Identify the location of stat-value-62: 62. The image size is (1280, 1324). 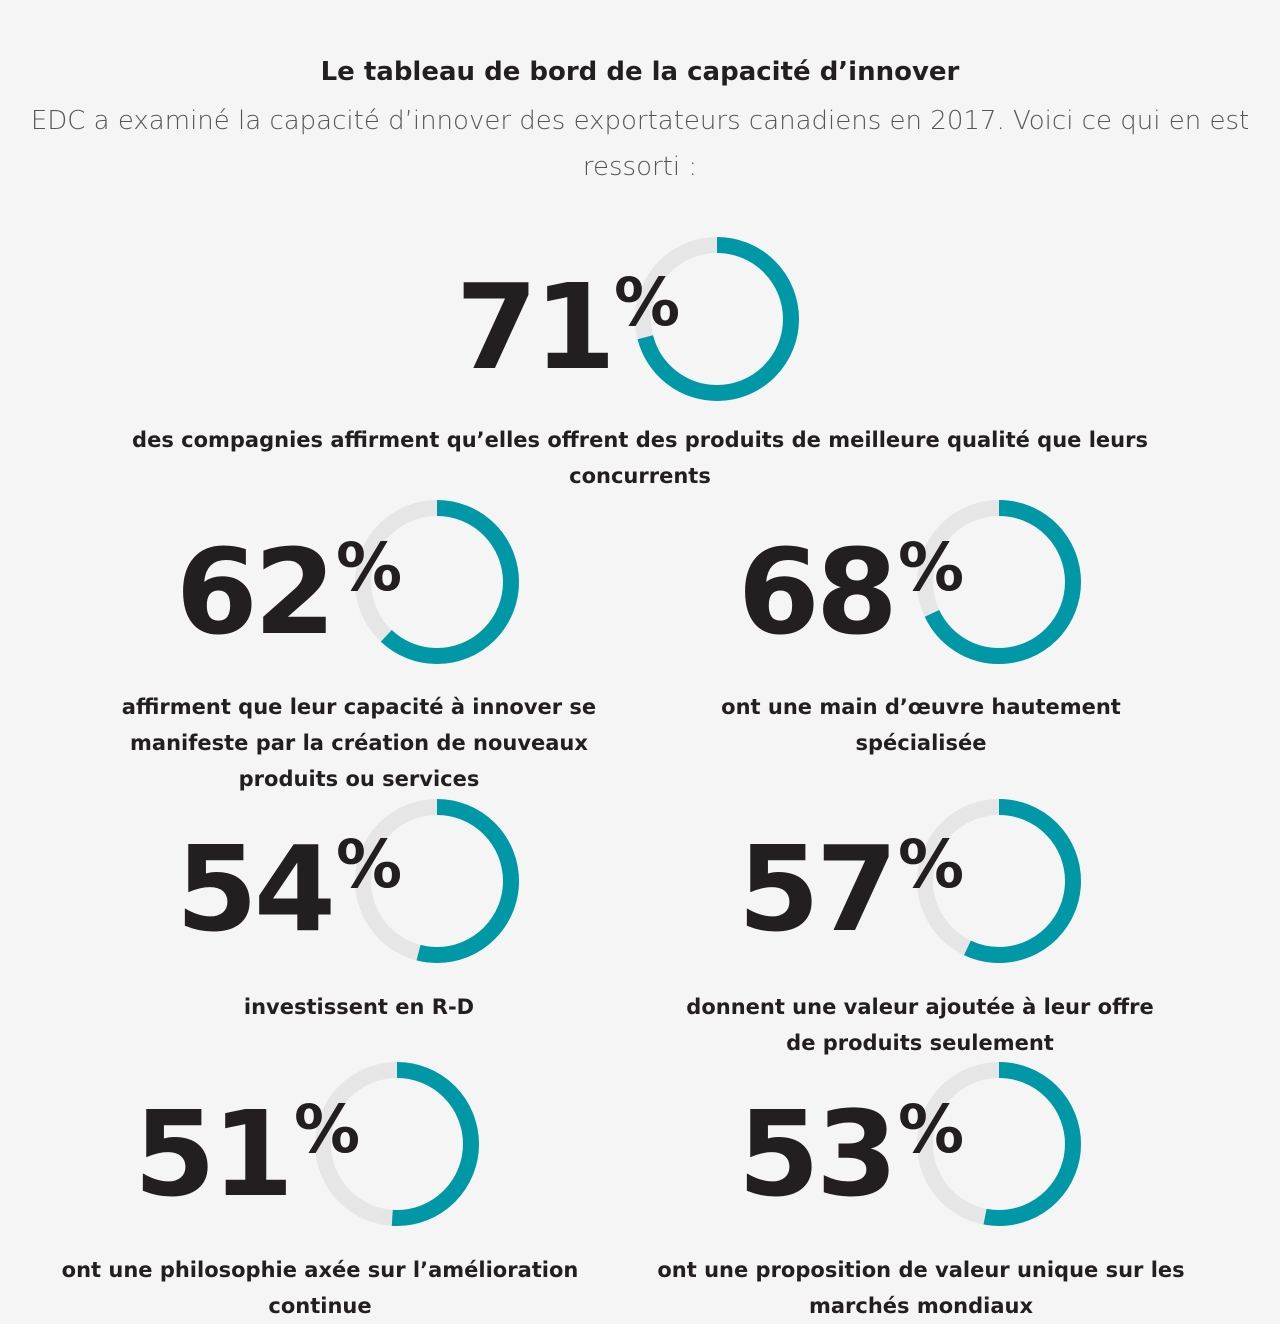
(255, 592).